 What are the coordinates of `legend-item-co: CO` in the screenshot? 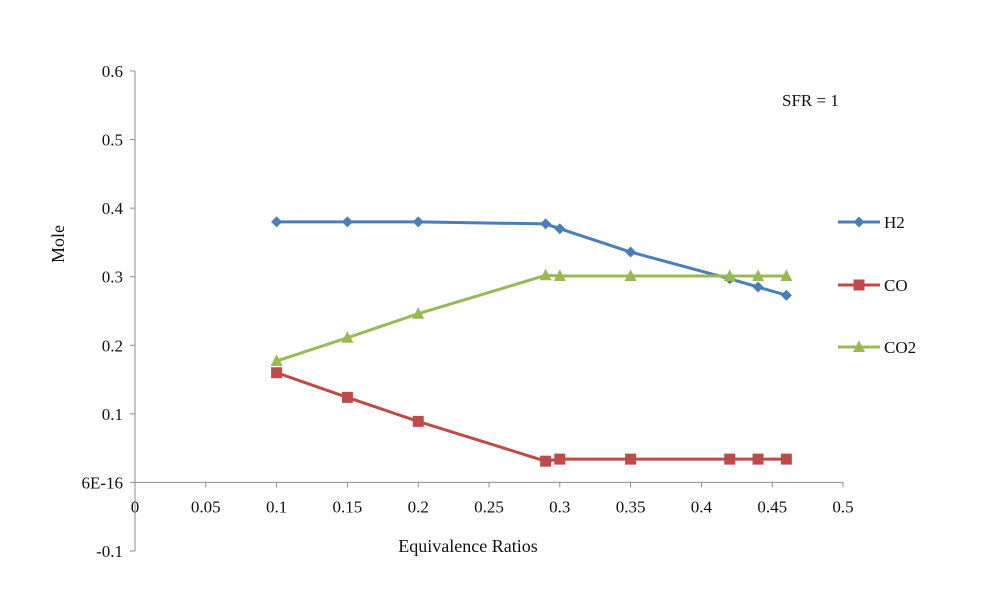 It's located at (873, 285).